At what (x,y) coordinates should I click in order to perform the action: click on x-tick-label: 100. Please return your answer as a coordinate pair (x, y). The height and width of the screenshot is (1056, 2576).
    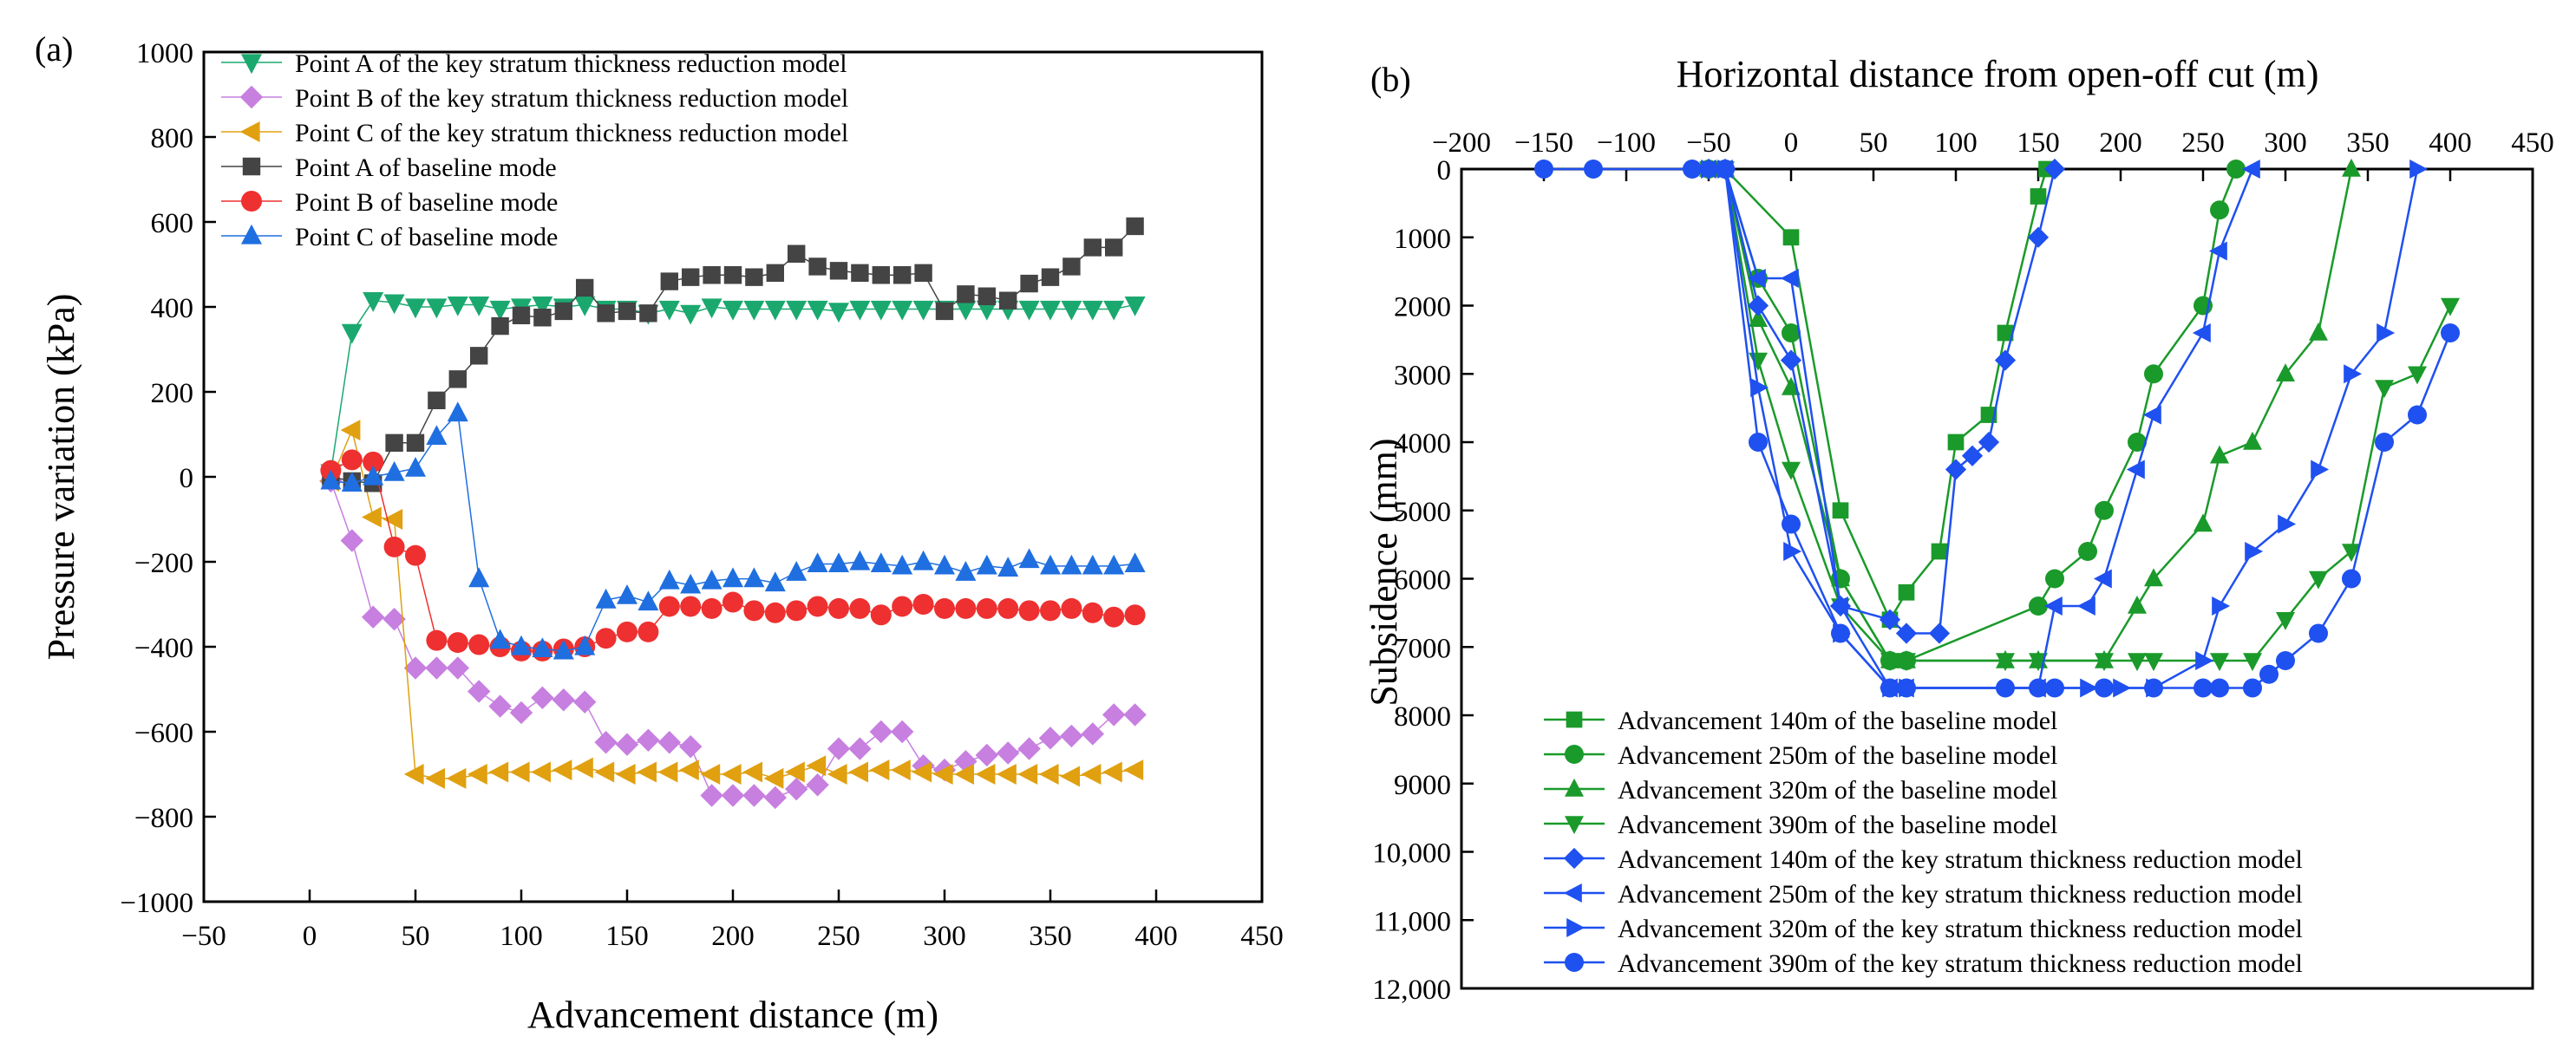
    Looking at the image, I should click on (521, 936).